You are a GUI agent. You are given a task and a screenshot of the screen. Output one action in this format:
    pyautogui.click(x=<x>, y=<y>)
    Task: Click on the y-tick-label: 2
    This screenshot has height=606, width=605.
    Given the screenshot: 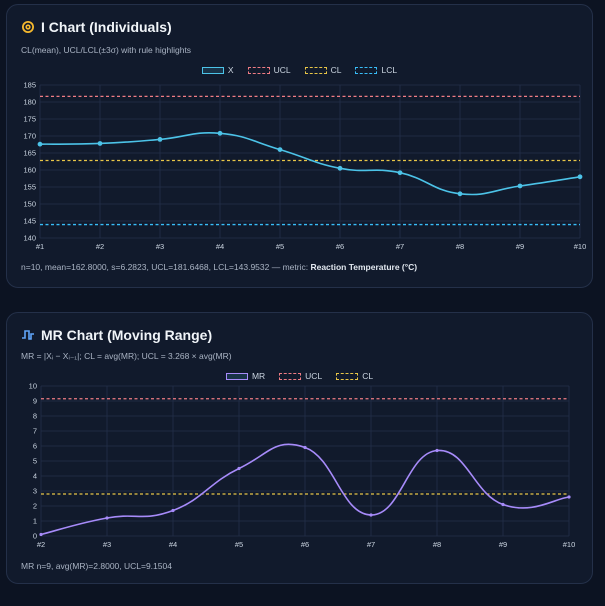 What is the action you would take?
    pyautogui.click(x=35, y=506)
    